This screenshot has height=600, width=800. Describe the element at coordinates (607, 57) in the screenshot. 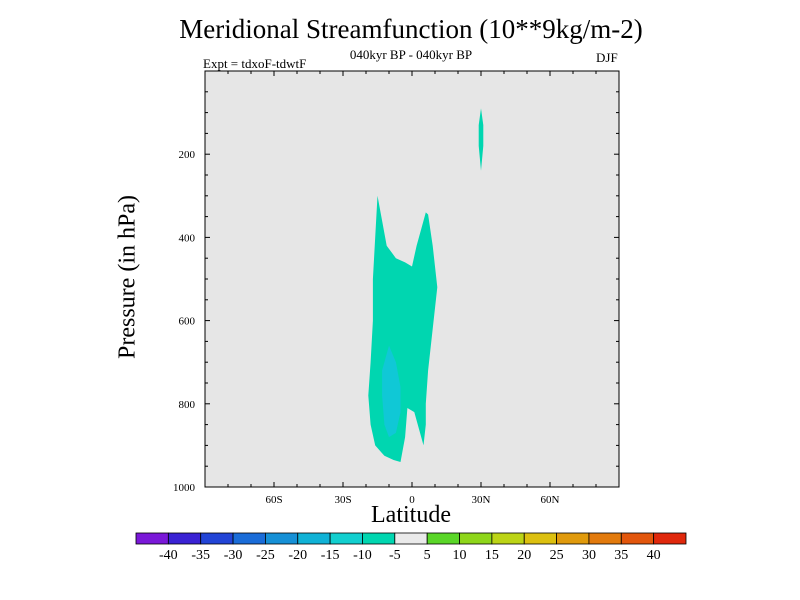

I see `season-label: DJF` at that location.